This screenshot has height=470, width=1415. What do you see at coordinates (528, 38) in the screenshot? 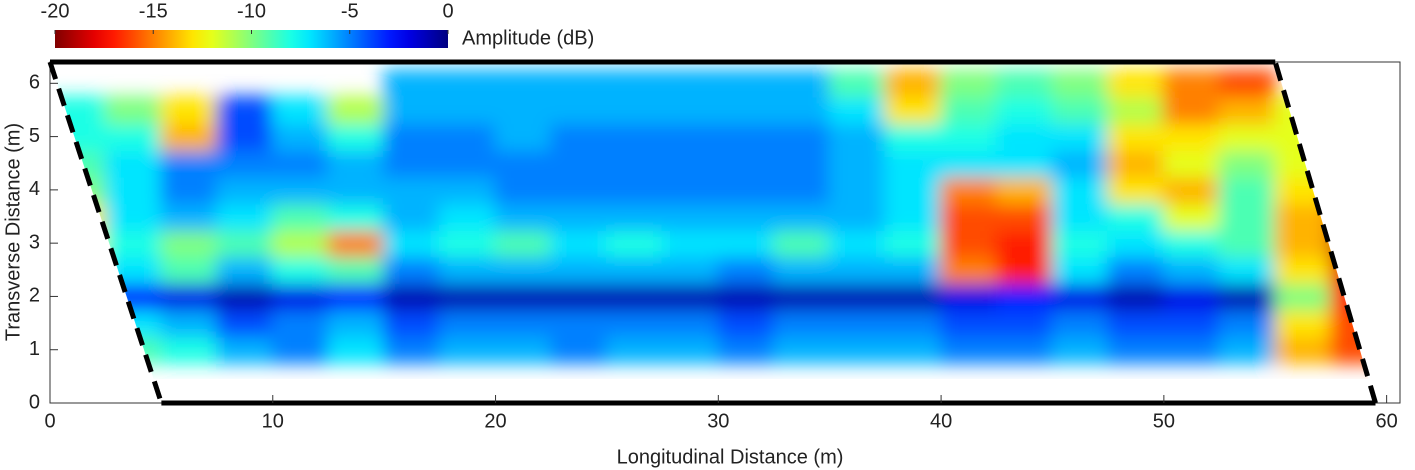
I see `colorbar-label: Amplitude (dB)` at bounding box center [528, 38].